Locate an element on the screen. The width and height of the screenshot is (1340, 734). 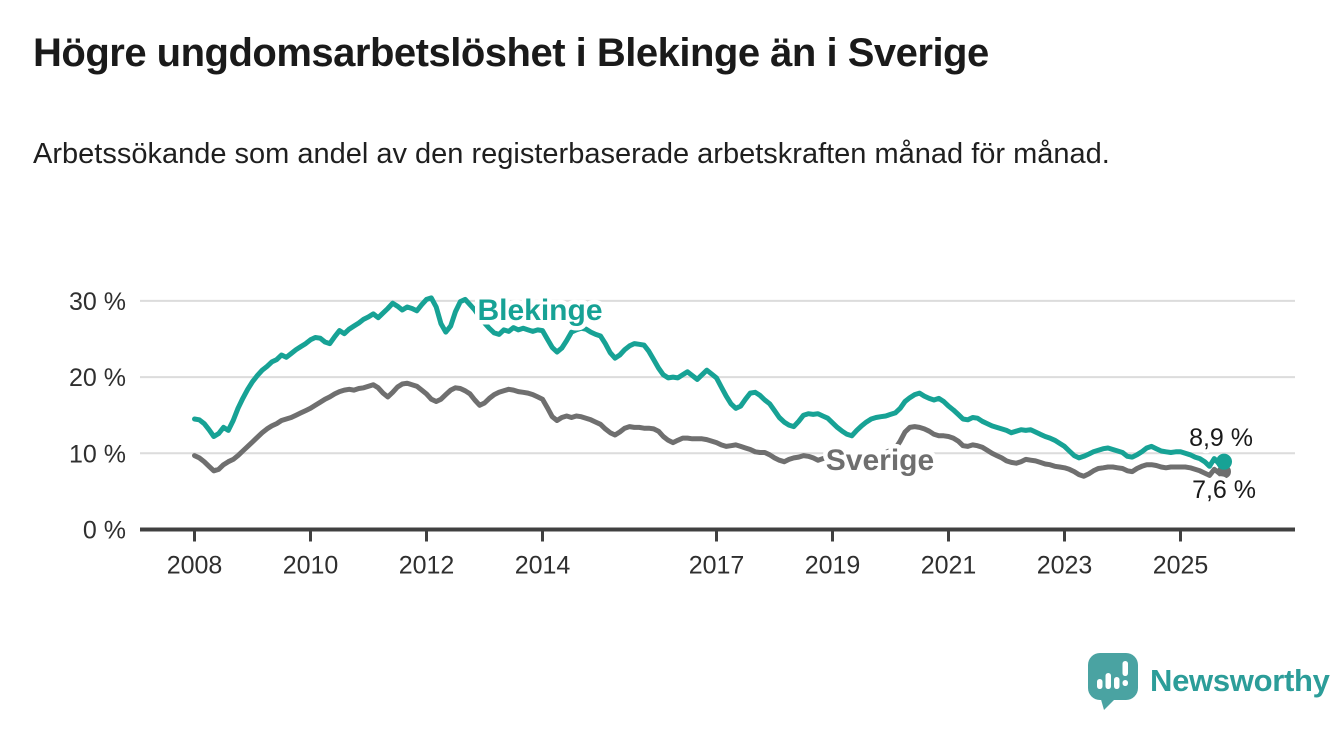
newsworthy-logo-text: Newsworthy is located at coordinates (1240, 680).